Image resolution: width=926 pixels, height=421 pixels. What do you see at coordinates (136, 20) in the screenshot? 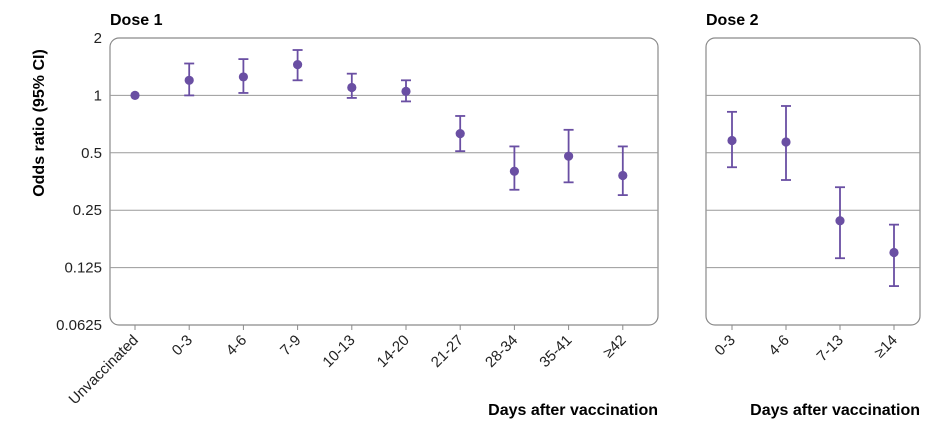
I see `dose-1-title: Dose 1` at bounding box center [136, 20].